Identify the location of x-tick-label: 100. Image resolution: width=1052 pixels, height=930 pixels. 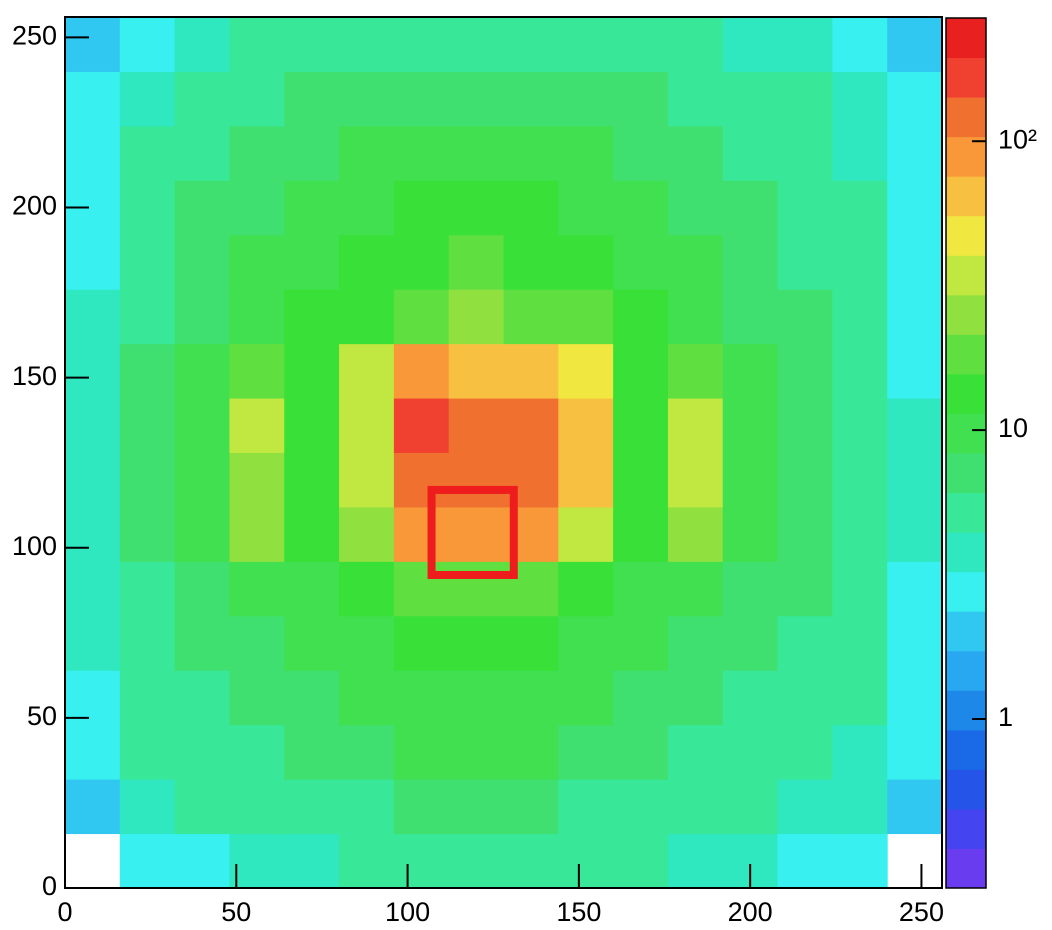
(407, 912).